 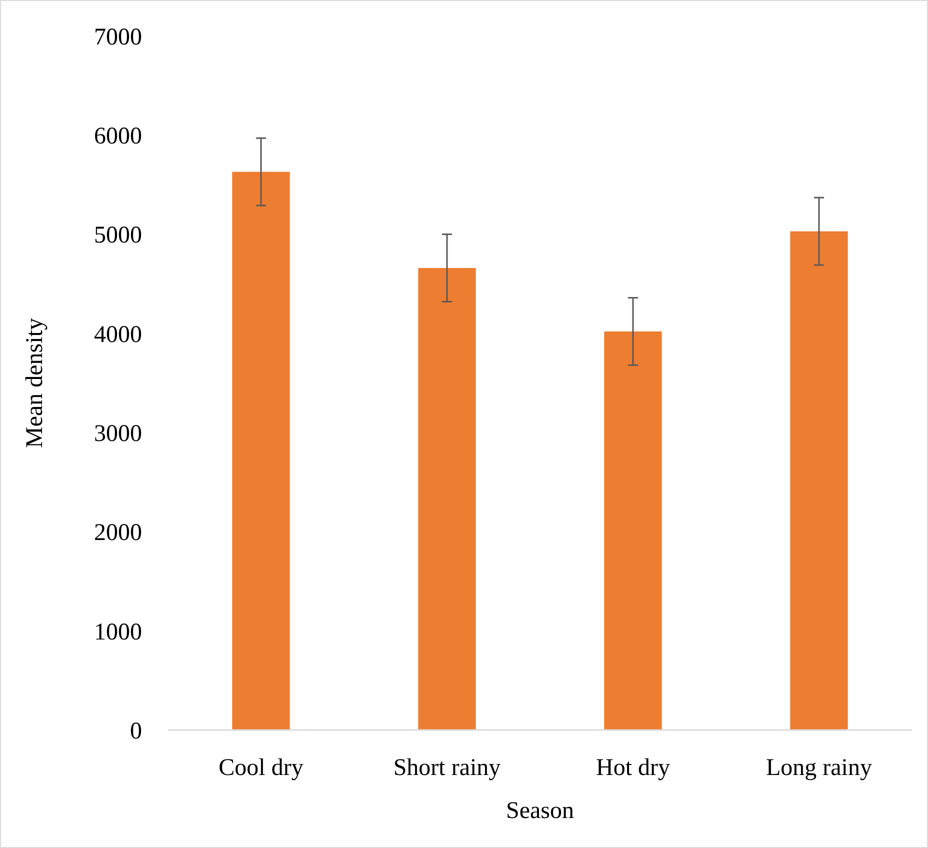 I want to click on y-tick-label: 6000, so click(x=118, y=137).